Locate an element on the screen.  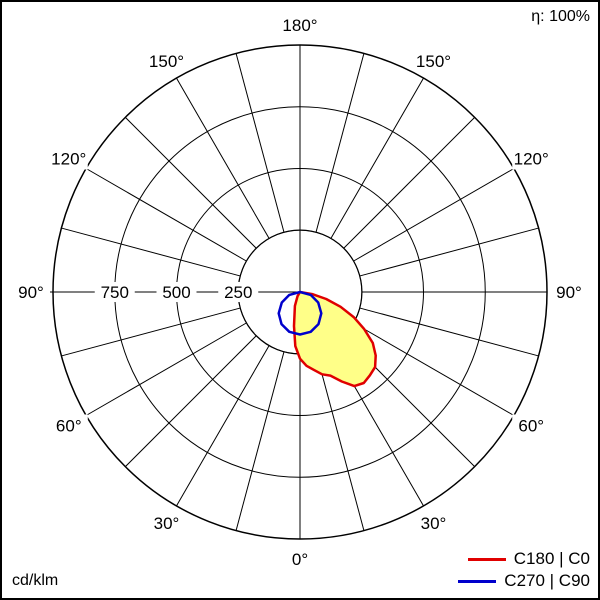
radial-tick-label: 250 is located at coordinates (238, 292).